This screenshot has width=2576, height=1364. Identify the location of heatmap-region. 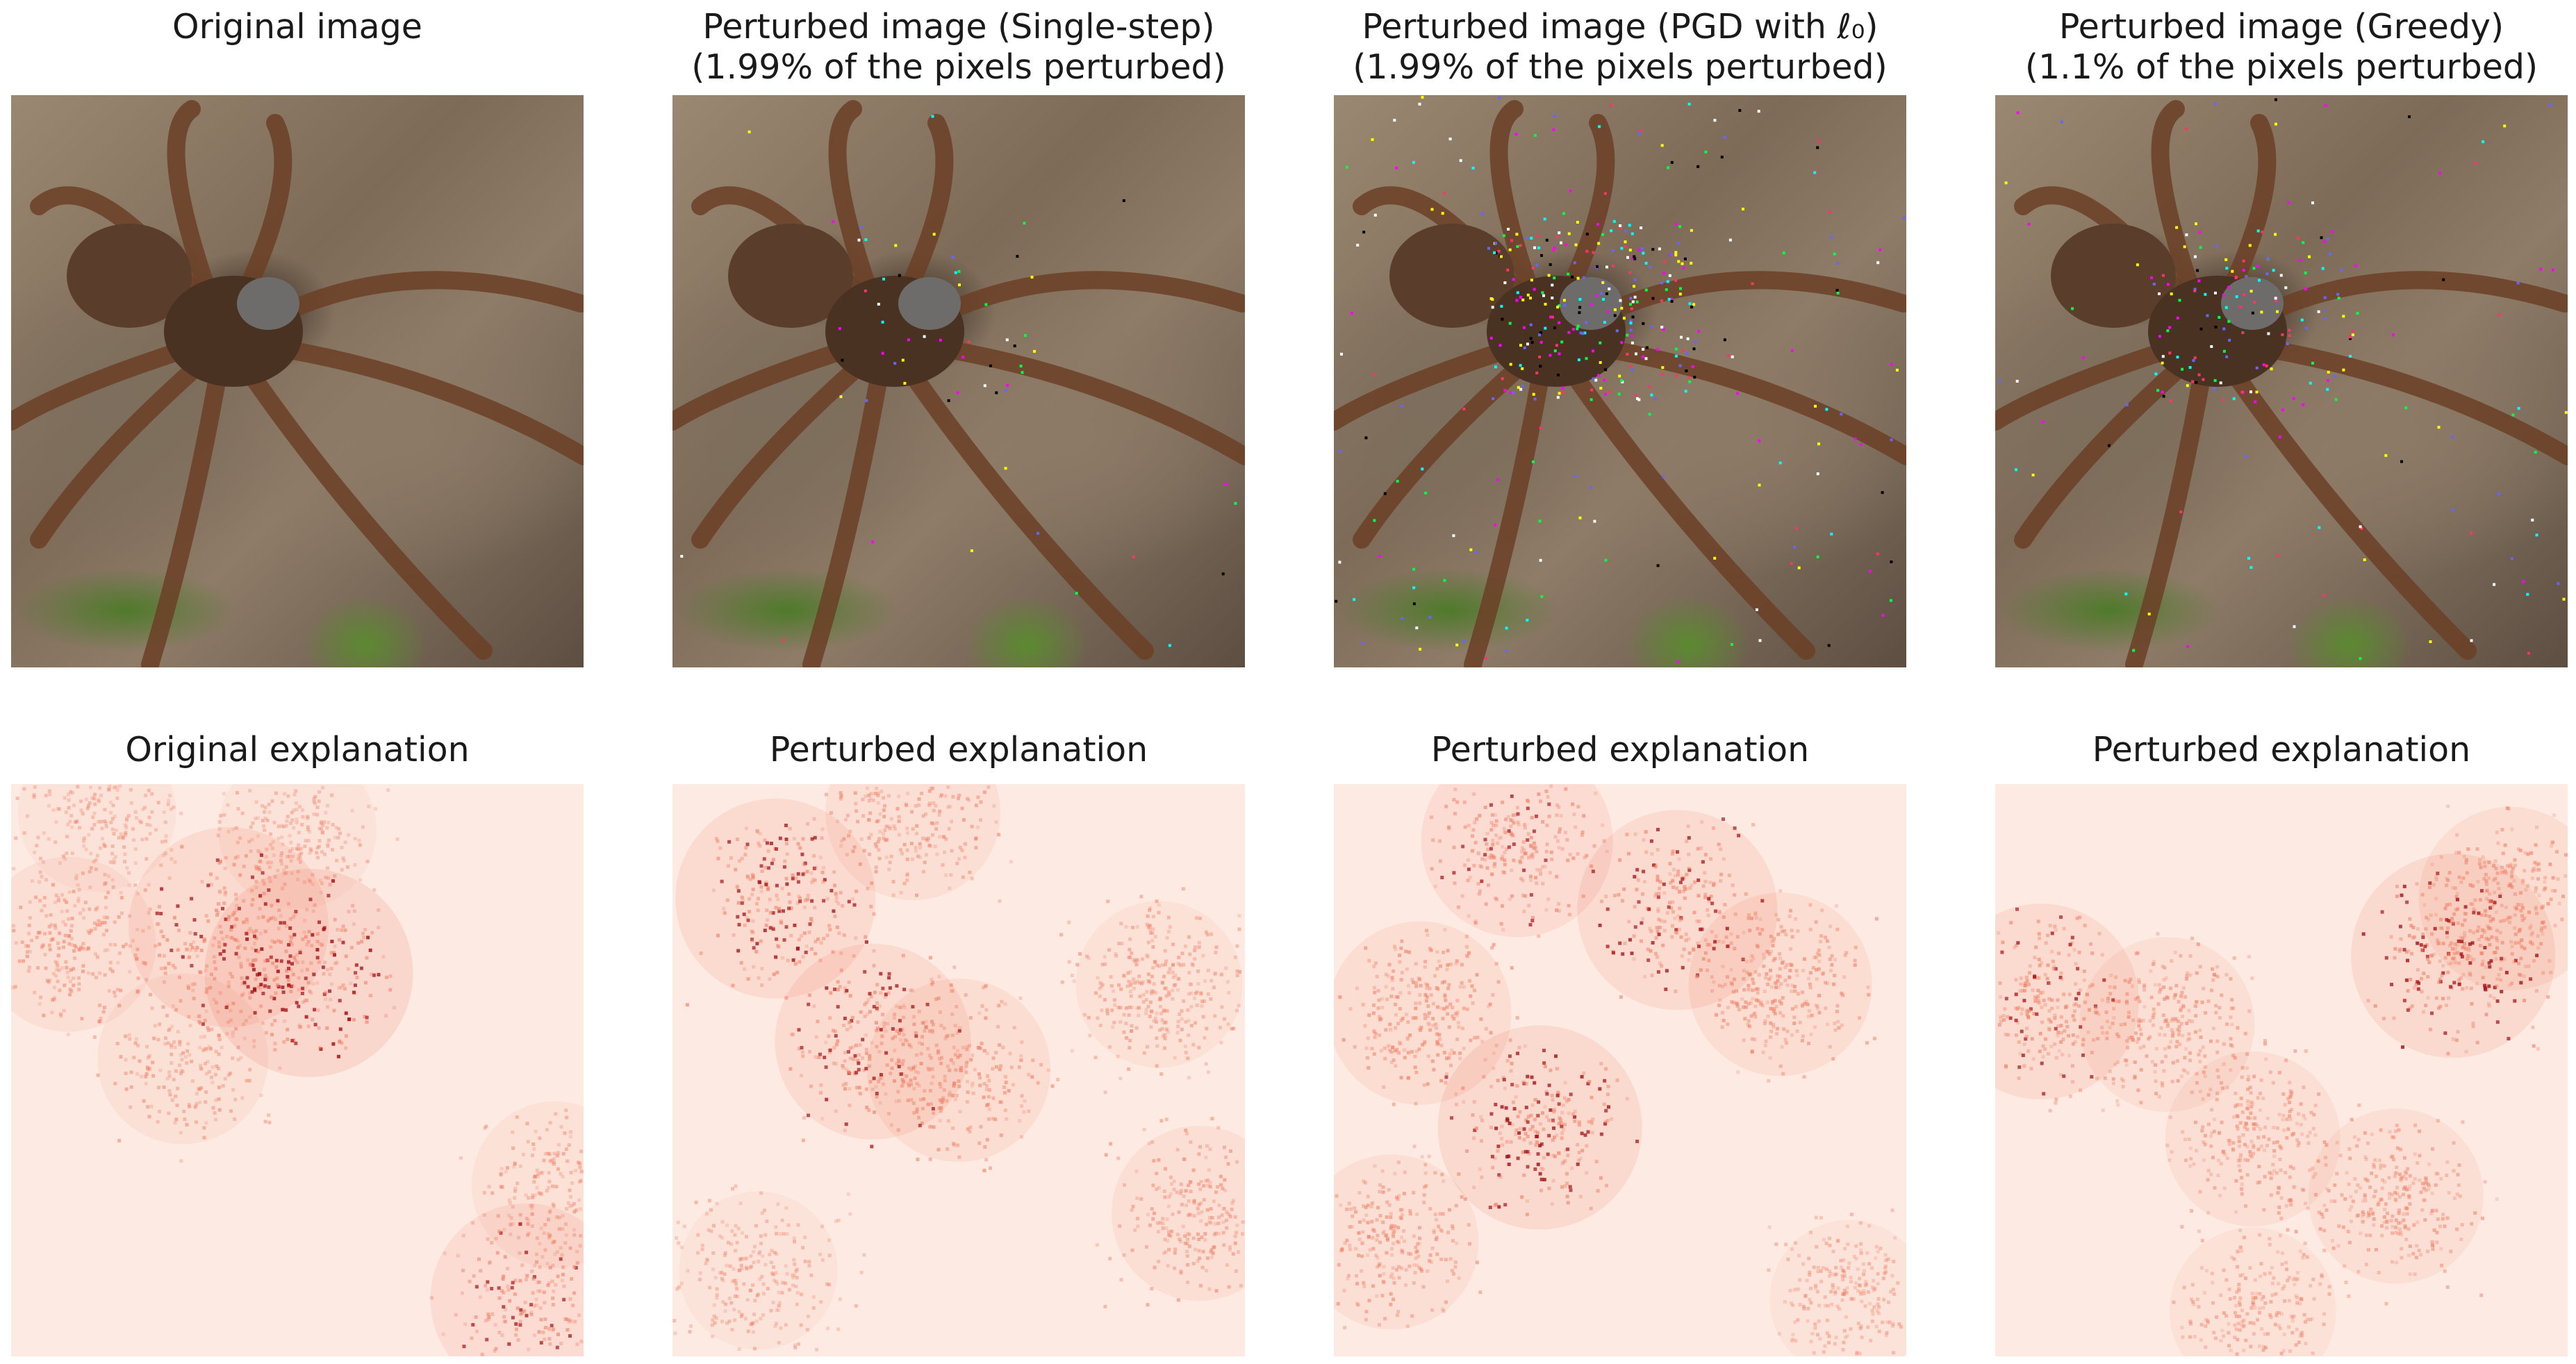
(759, 1271).